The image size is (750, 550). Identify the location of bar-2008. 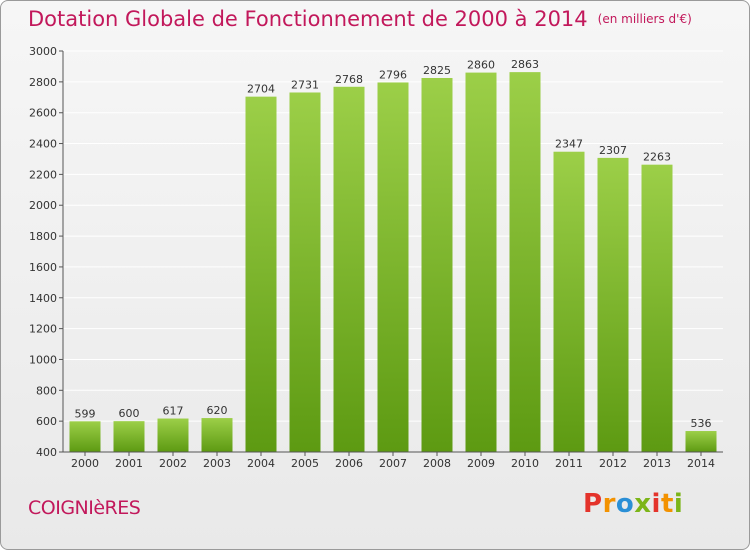
(437, 264).